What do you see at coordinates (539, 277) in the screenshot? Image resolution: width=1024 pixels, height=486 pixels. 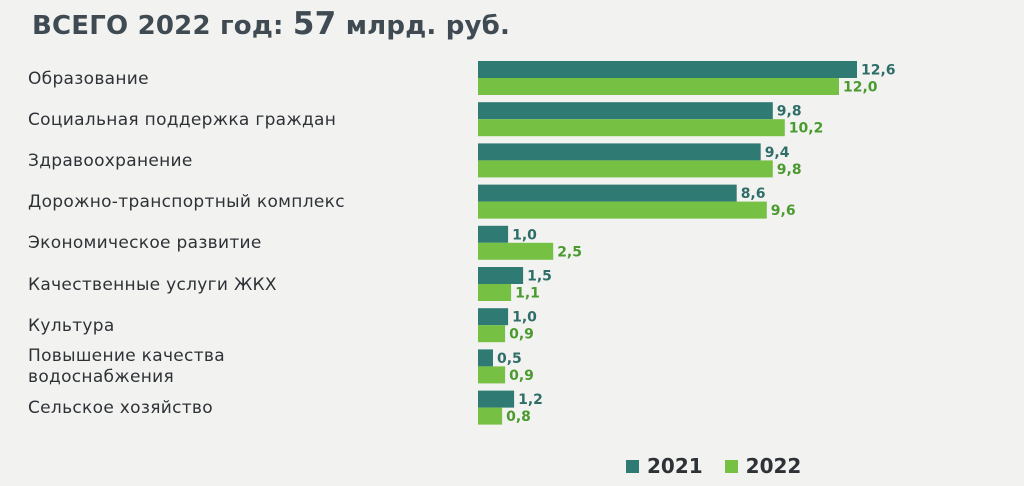 I see `data-label-2021: 1,5` at bounding box center [539, 277].